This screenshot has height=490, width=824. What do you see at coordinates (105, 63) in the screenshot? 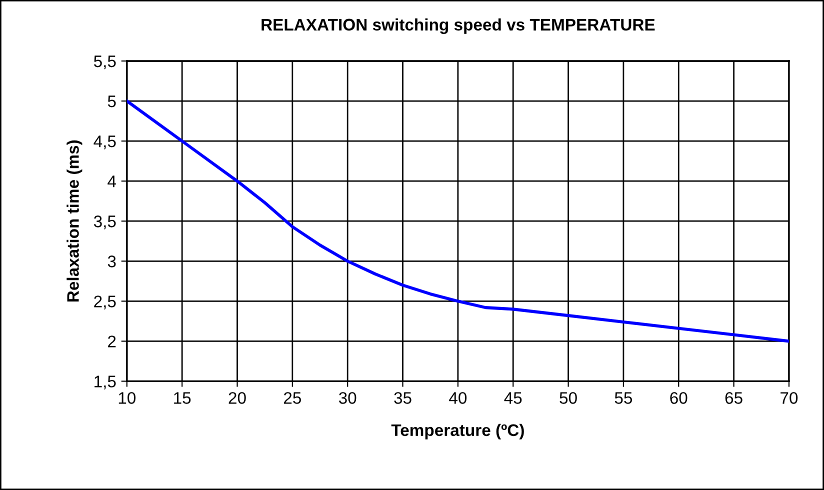
I see `y-tick-label: 5,5` at bounding box center [105, 63].